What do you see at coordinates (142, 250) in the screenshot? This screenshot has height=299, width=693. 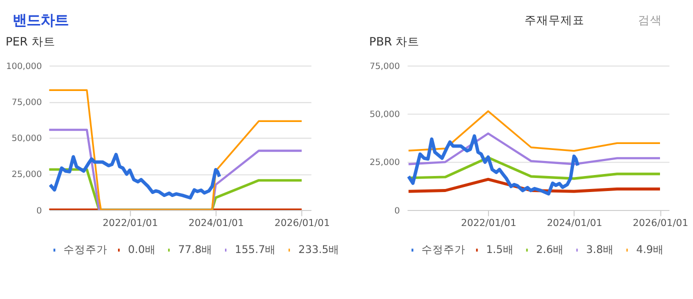 I see `legend-label: 0.0배` at bounding box center [142, 250].